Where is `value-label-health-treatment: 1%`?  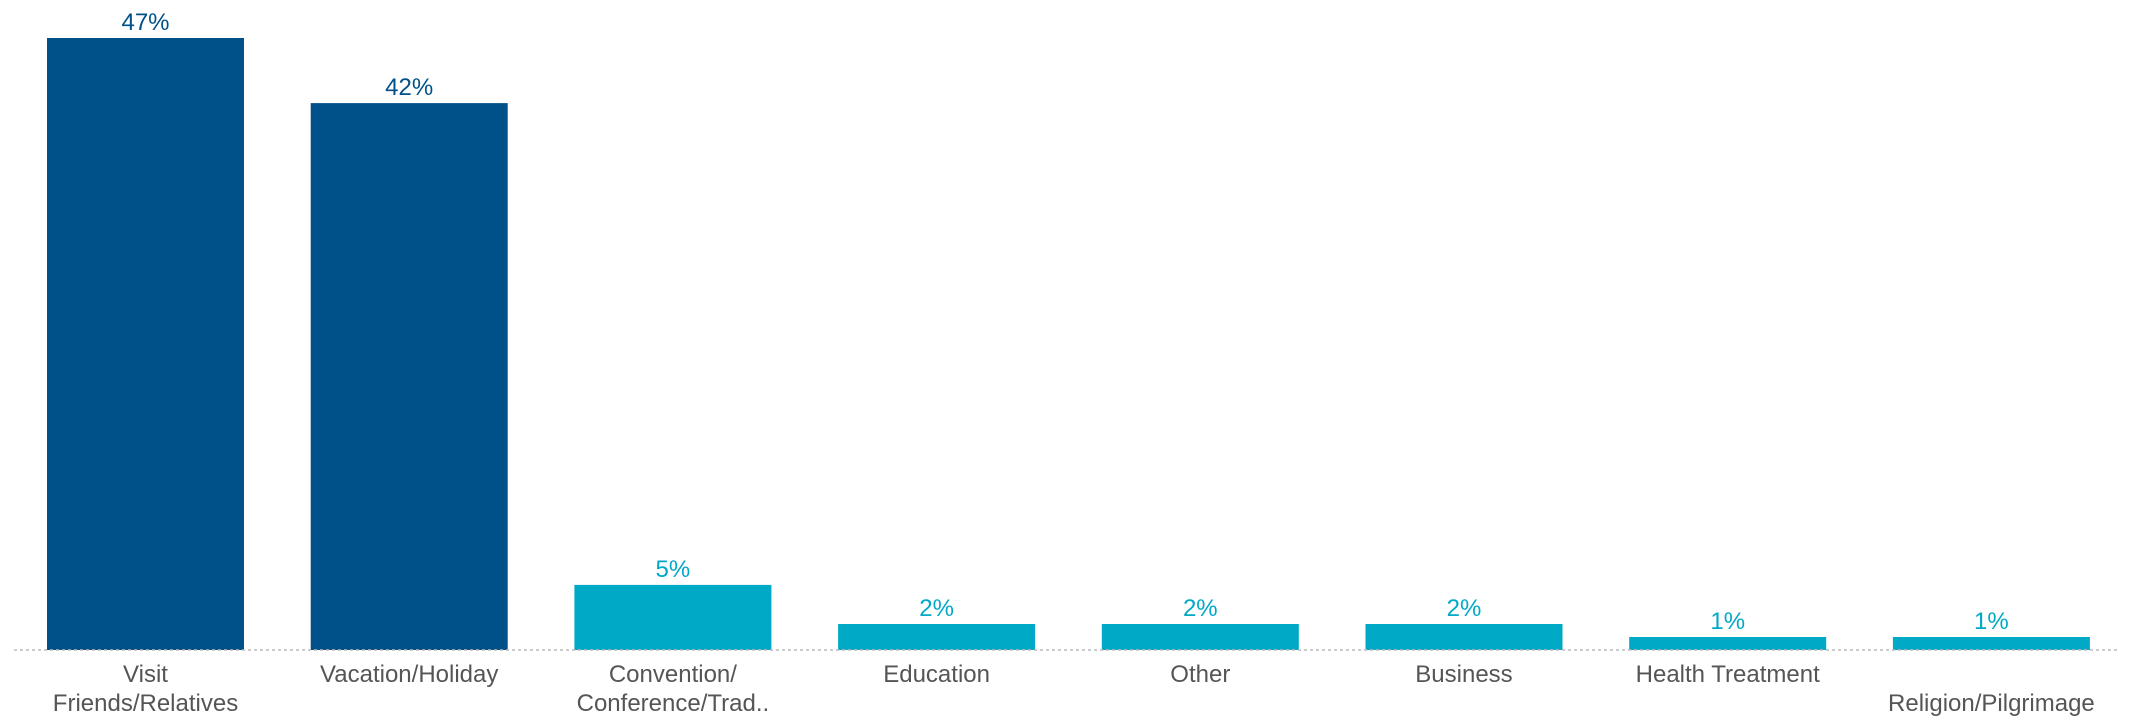
value-label-health-treatment: 1% is located at coordinates (1727, 621).